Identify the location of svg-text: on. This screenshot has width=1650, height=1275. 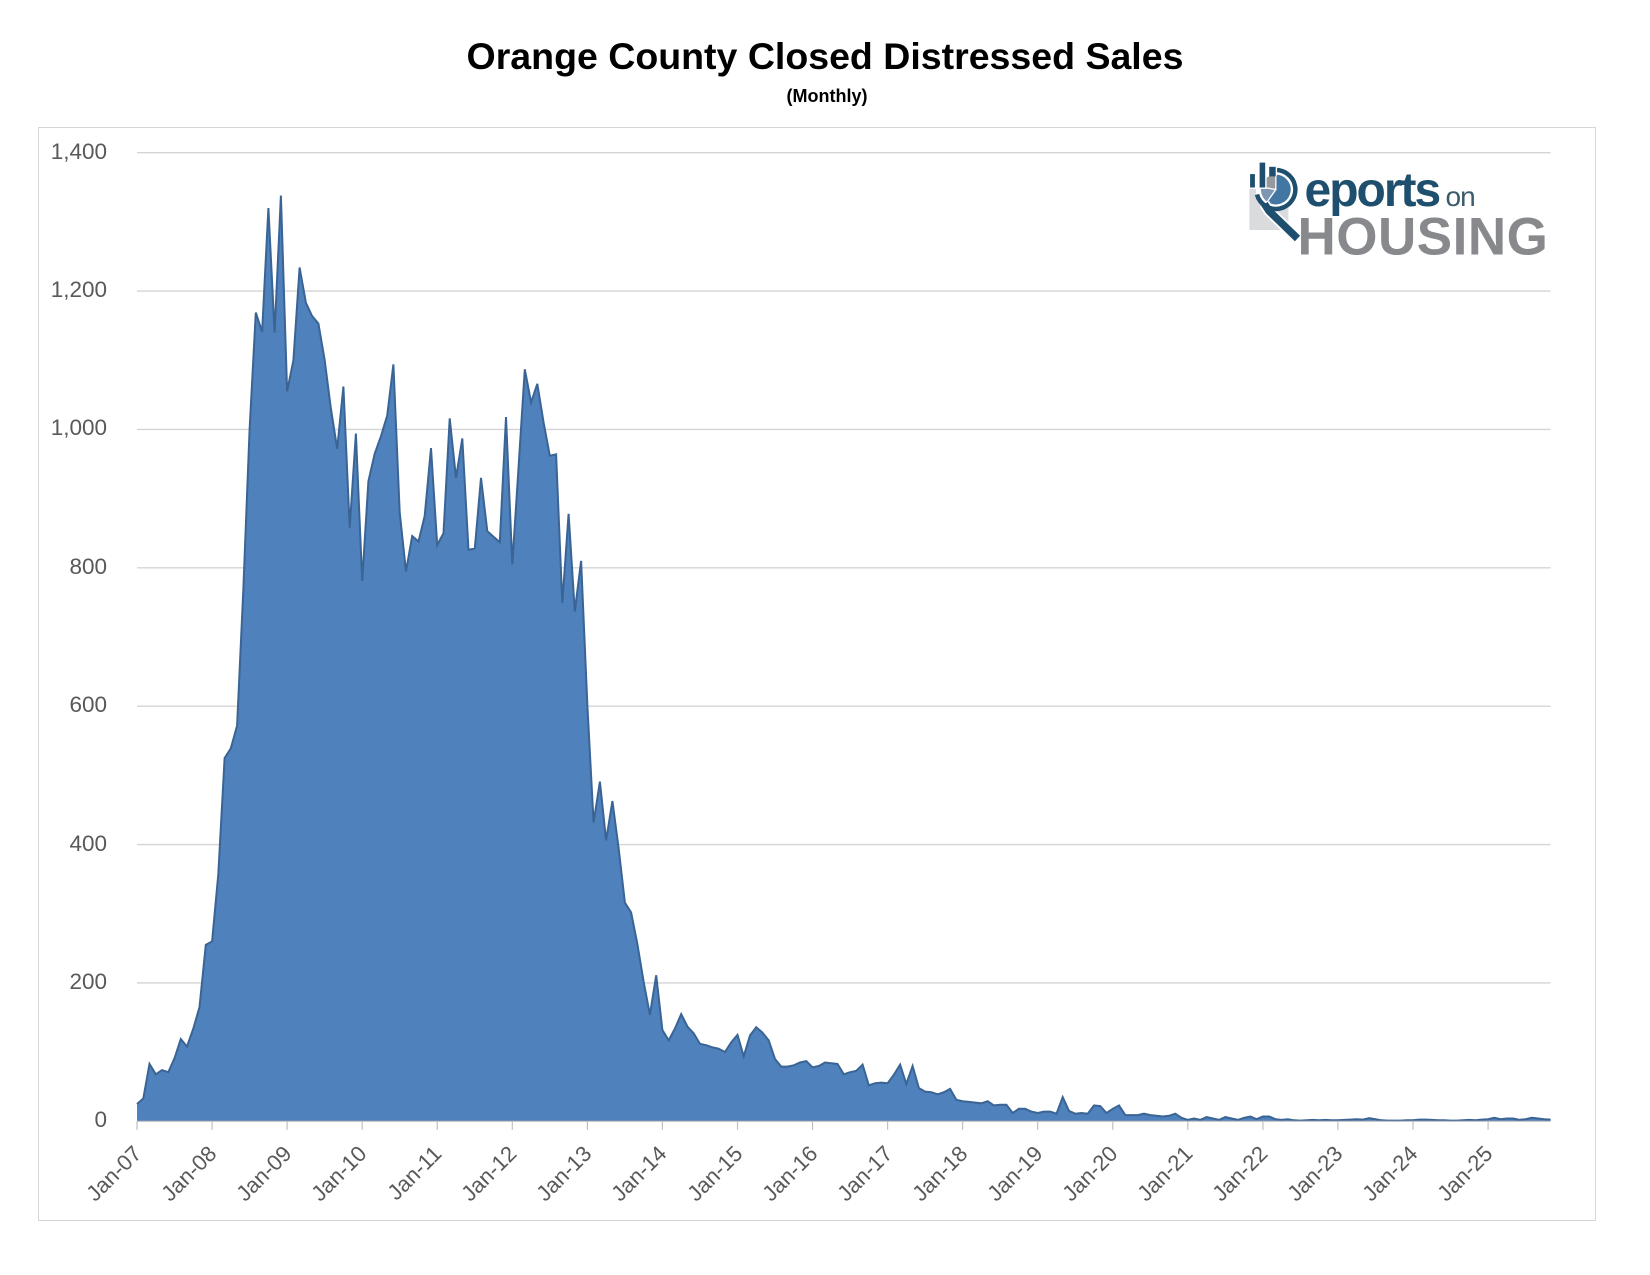
(1460, 196).